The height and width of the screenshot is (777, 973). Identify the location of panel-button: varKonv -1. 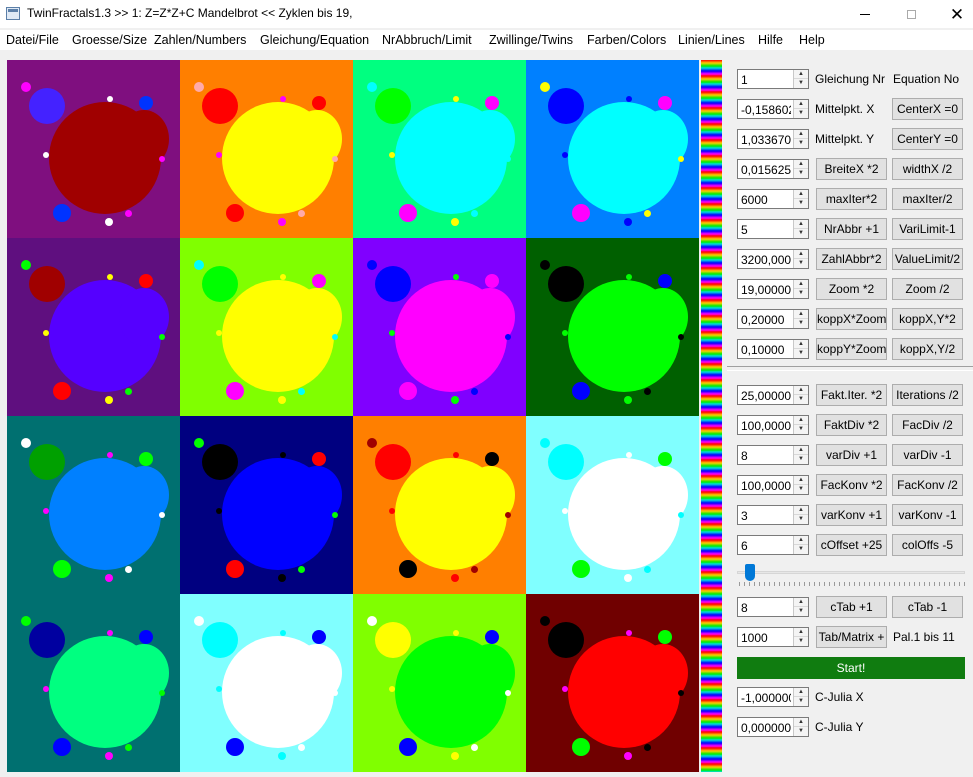
(927, 515).